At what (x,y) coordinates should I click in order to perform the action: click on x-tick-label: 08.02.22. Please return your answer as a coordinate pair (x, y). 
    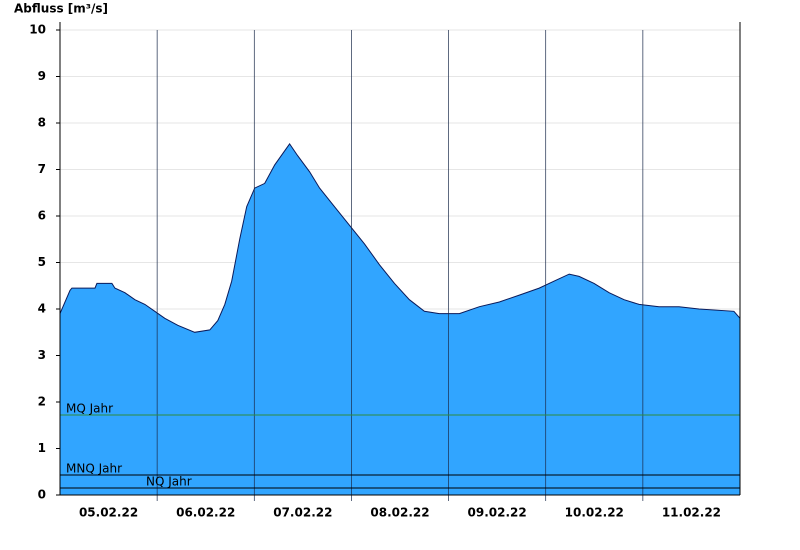
    Looking at the image, I should click on (399, 513).